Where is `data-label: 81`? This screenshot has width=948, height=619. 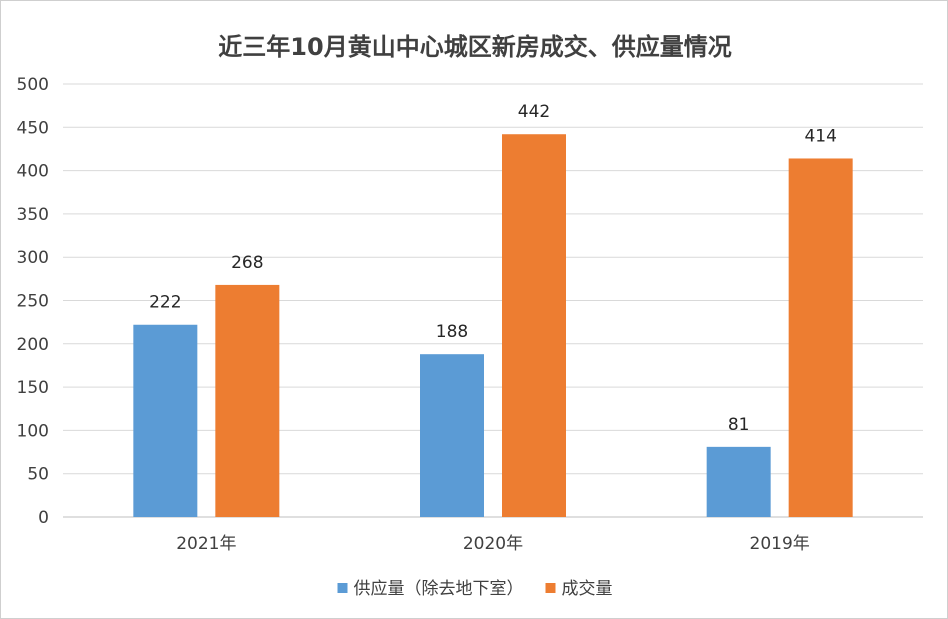 data-label: 81 is located at coordinates (739, 425).